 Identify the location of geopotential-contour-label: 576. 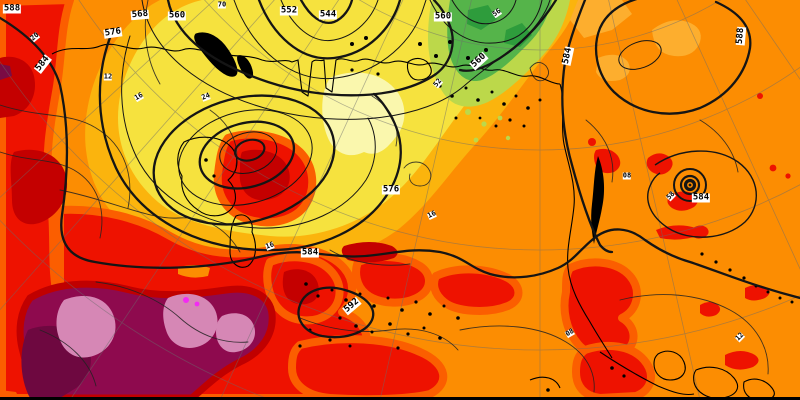
(391, 189).